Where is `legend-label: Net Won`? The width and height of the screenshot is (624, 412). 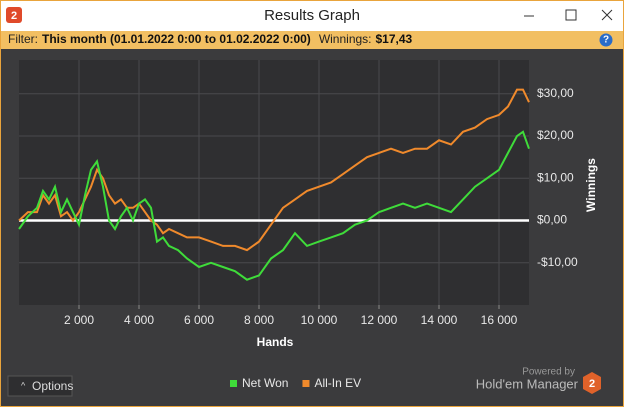
legend-label: Net Won is located at coordinates (265, 383).